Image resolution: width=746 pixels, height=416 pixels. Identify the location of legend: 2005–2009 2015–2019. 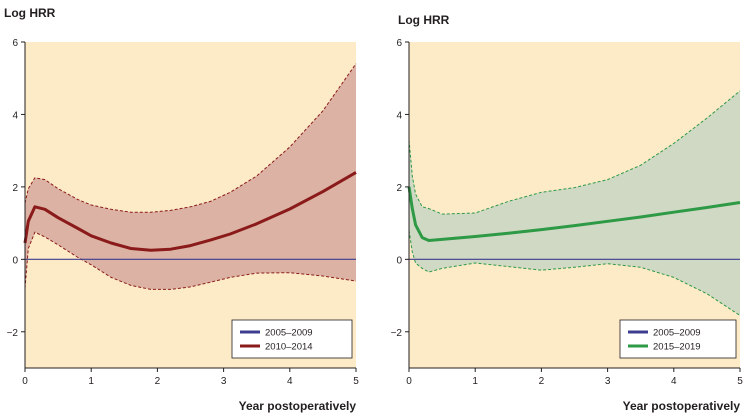
(678, 339).